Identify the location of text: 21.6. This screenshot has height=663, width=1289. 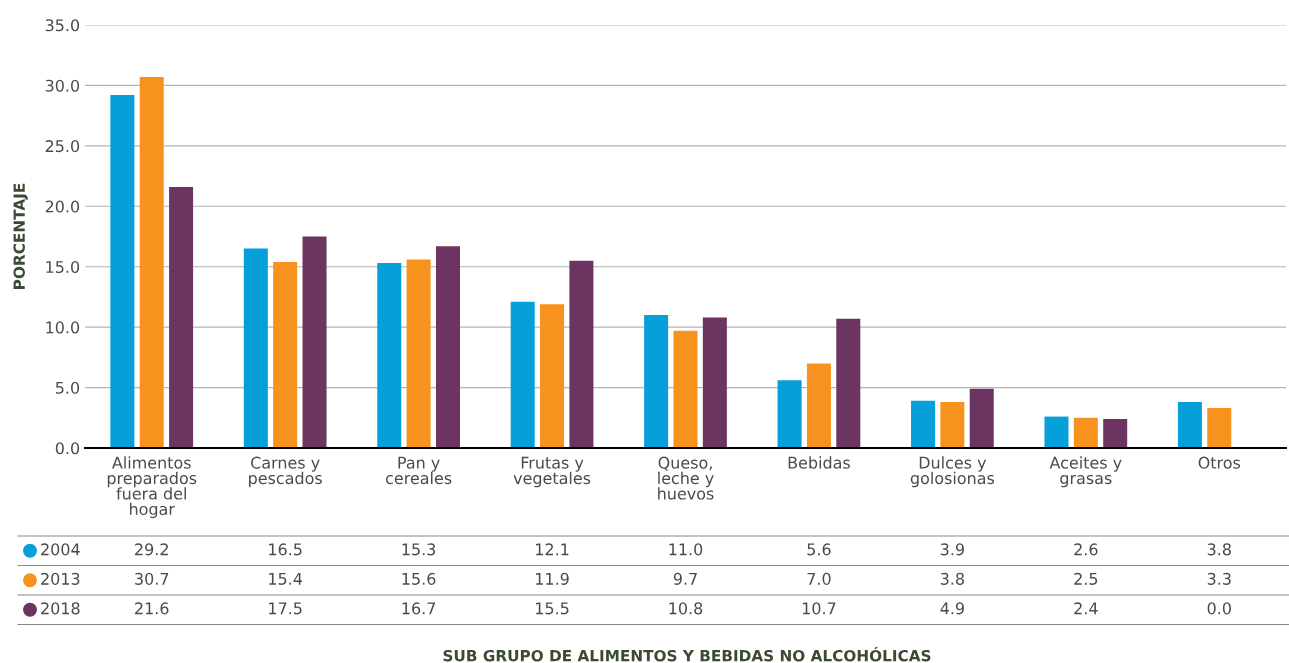
(152, 608).